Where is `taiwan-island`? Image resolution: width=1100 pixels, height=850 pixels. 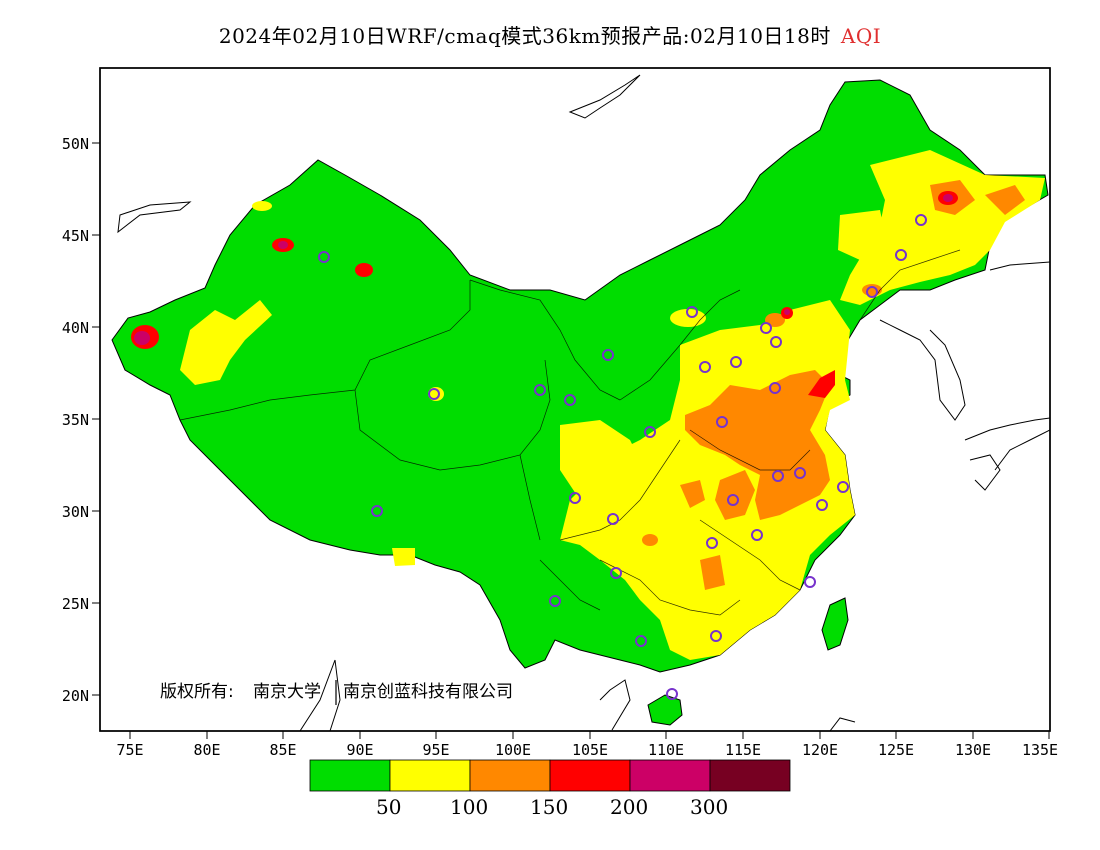 taiwan-island is located at coordinates (835, 624).